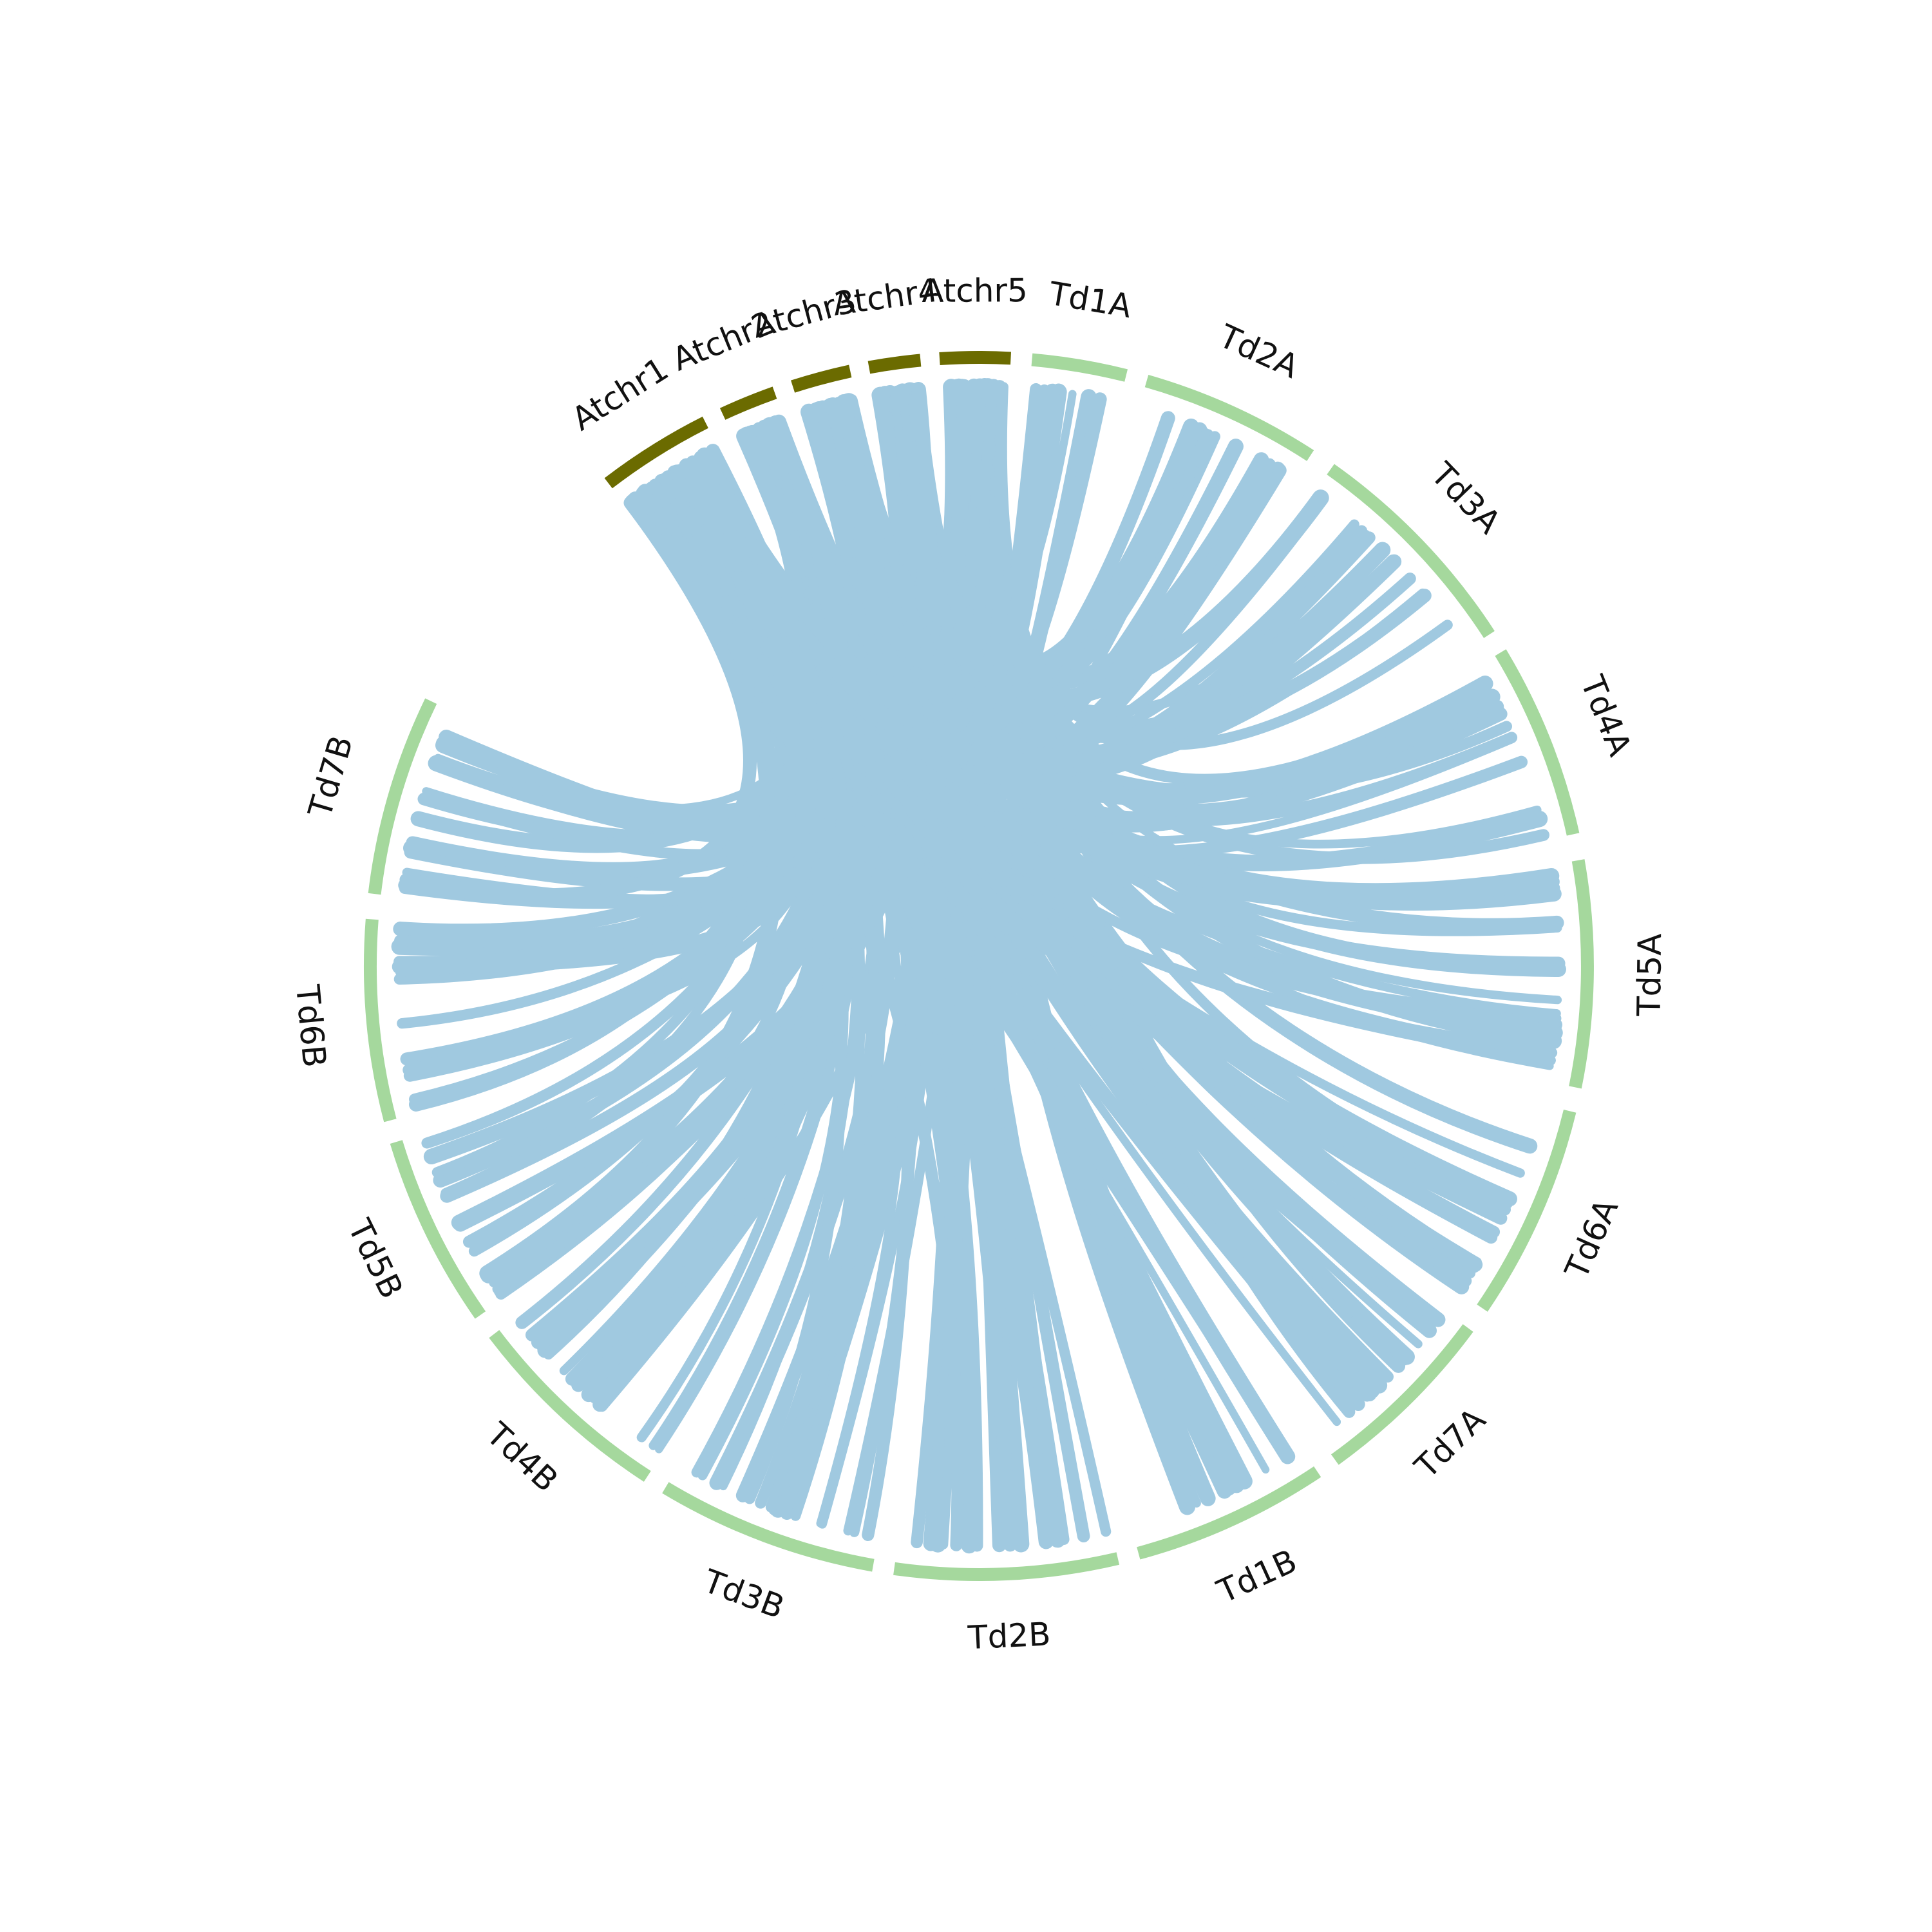  Describe the element at coordinates (894, 364) in the screenshot. I see `ideogram-atchr4` at that location.